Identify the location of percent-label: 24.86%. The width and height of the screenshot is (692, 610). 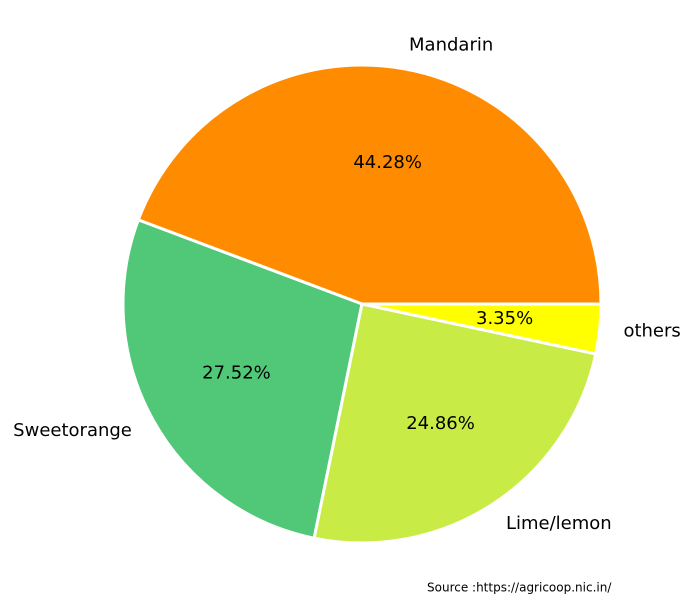
(440, 423).